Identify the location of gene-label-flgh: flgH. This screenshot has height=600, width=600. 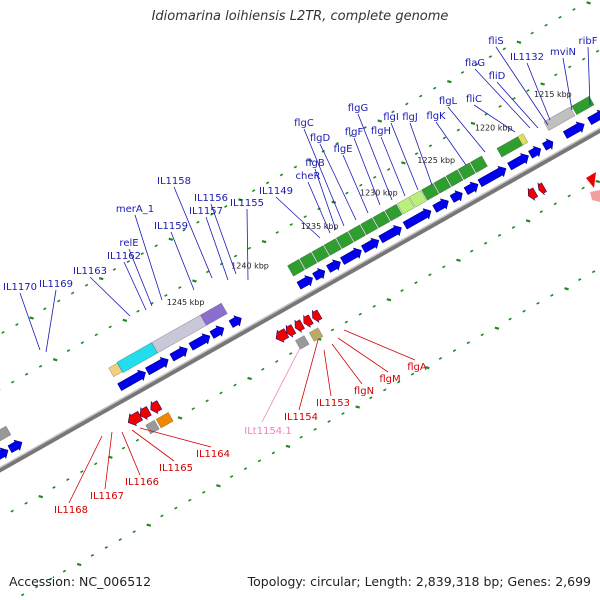
(381, 131).